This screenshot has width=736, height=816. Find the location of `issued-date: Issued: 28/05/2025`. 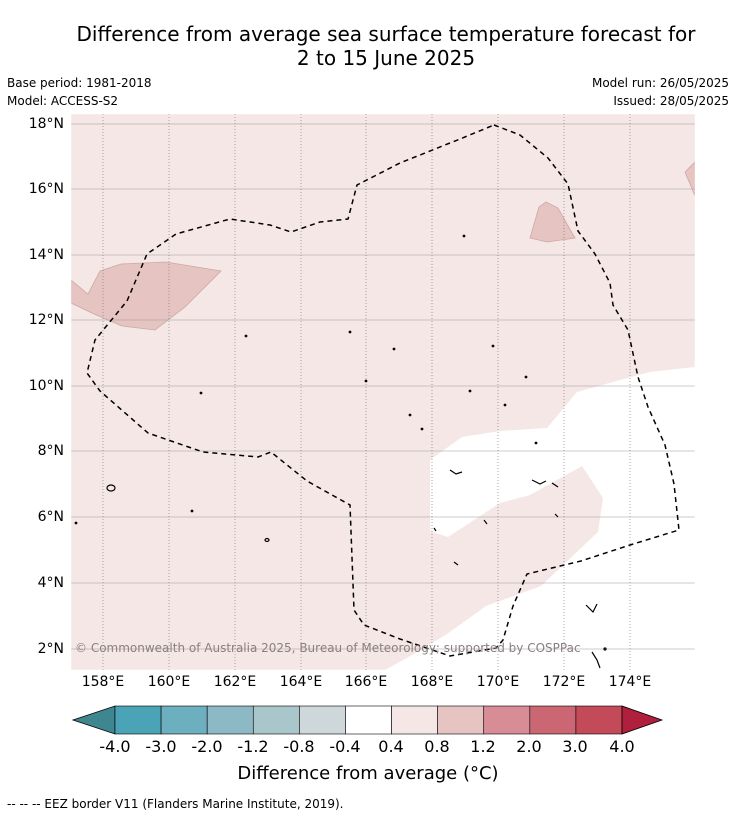

issued-date: Issued: 28/05/2025 is located at coordinates (671, 101).